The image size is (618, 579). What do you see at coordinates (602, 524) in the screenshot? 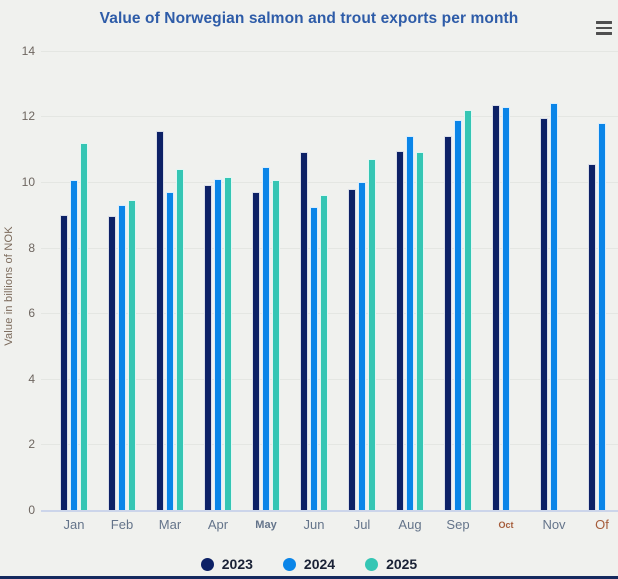
I see `x-axis-label-of: Of` at bounding box center [602, 524].